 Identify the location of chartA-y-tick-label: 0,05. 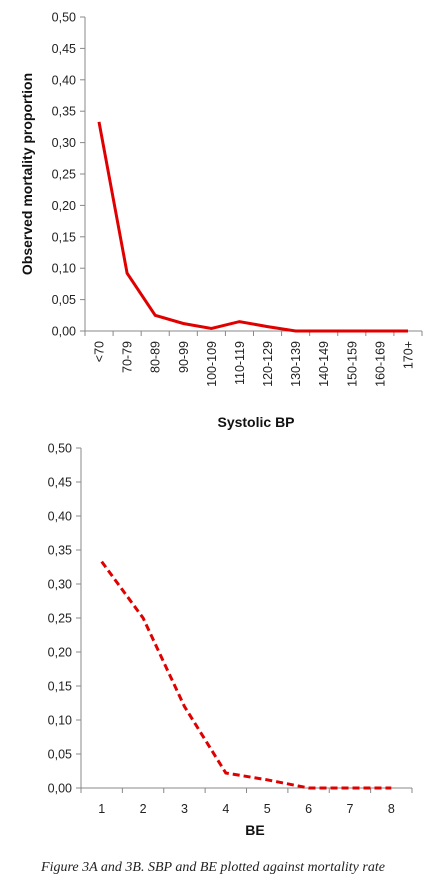
(64, 300).